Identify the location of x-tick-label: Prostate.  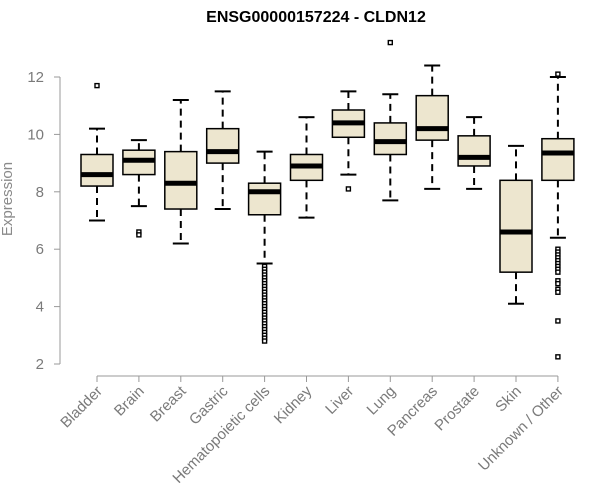
(457, 409).